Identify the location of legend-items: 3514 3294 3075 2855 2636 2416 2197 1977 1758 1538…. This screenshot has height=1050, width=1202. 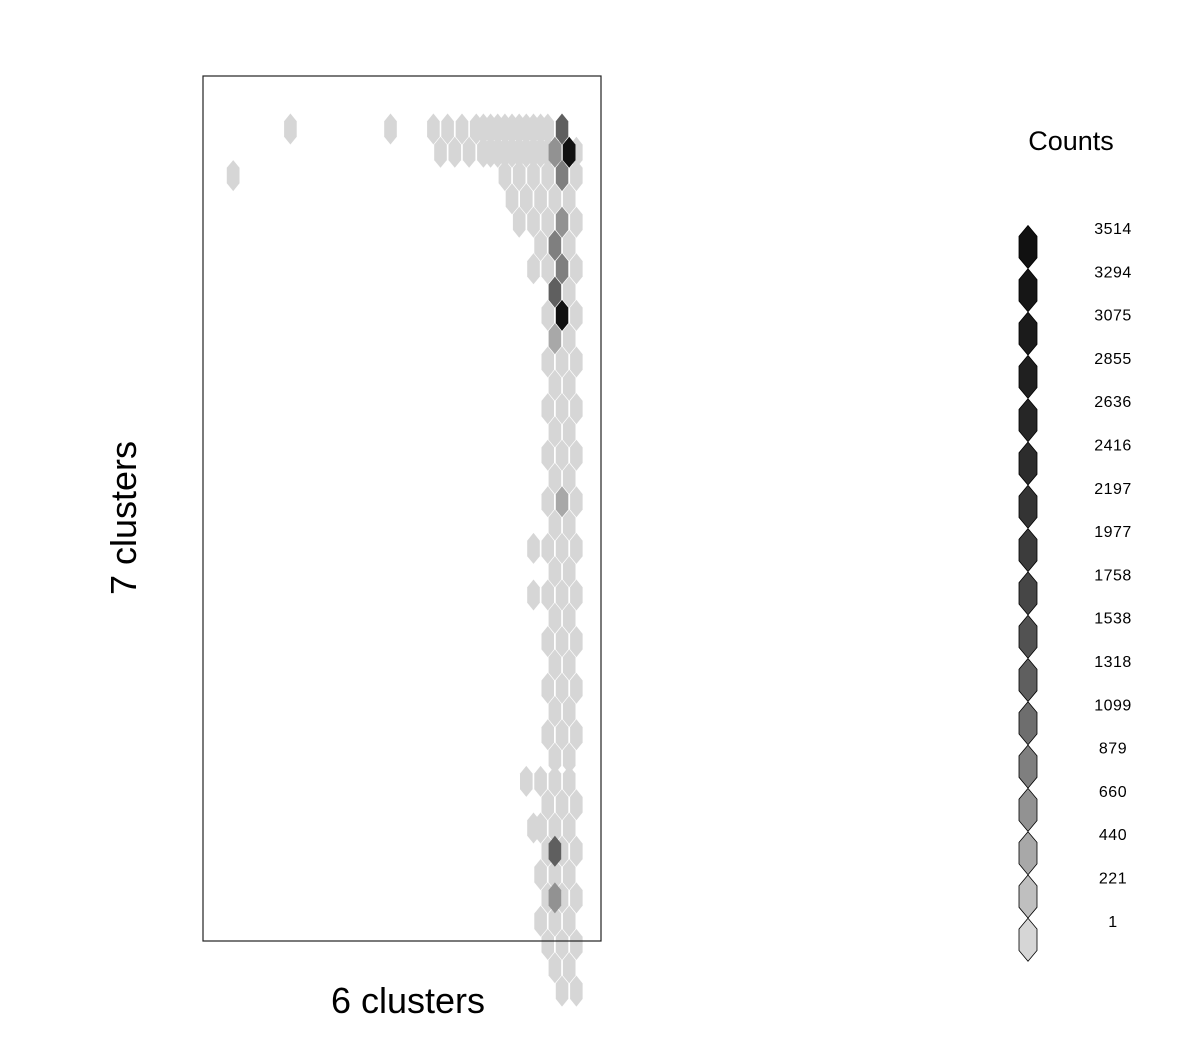
(1075, 591).